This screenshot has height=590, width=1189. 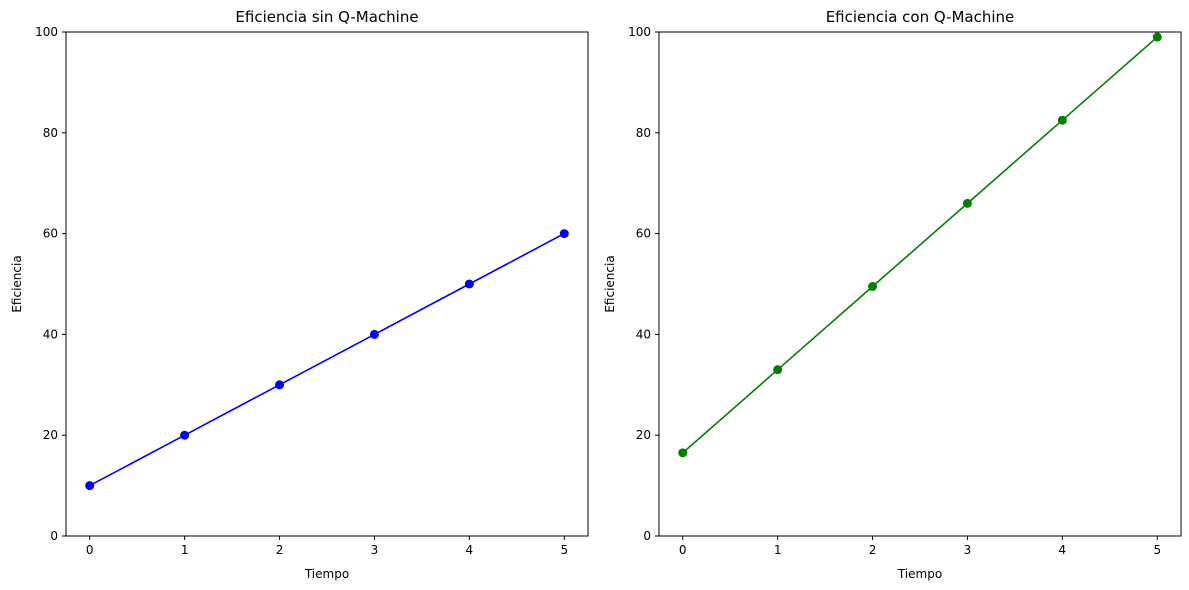 What do you see at coordinates (920, 17) in the screenshot?
I see `chart-title: Eficiencia con Q-Machine` at bounding box center [920, 17].